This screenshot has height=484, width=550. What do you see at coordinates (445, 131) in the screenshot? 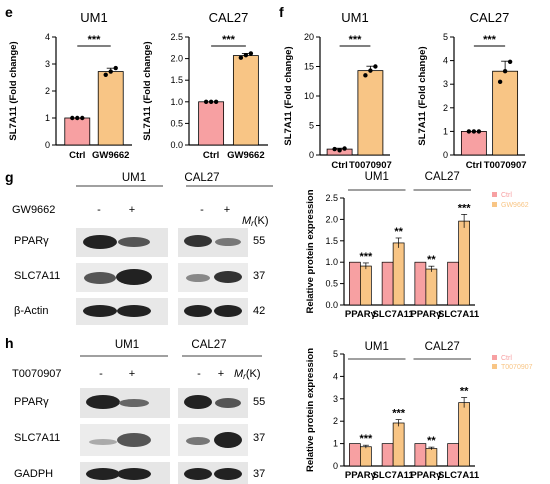
I see `f2-y-tick-label: 1` at bounding box center [445, 131].